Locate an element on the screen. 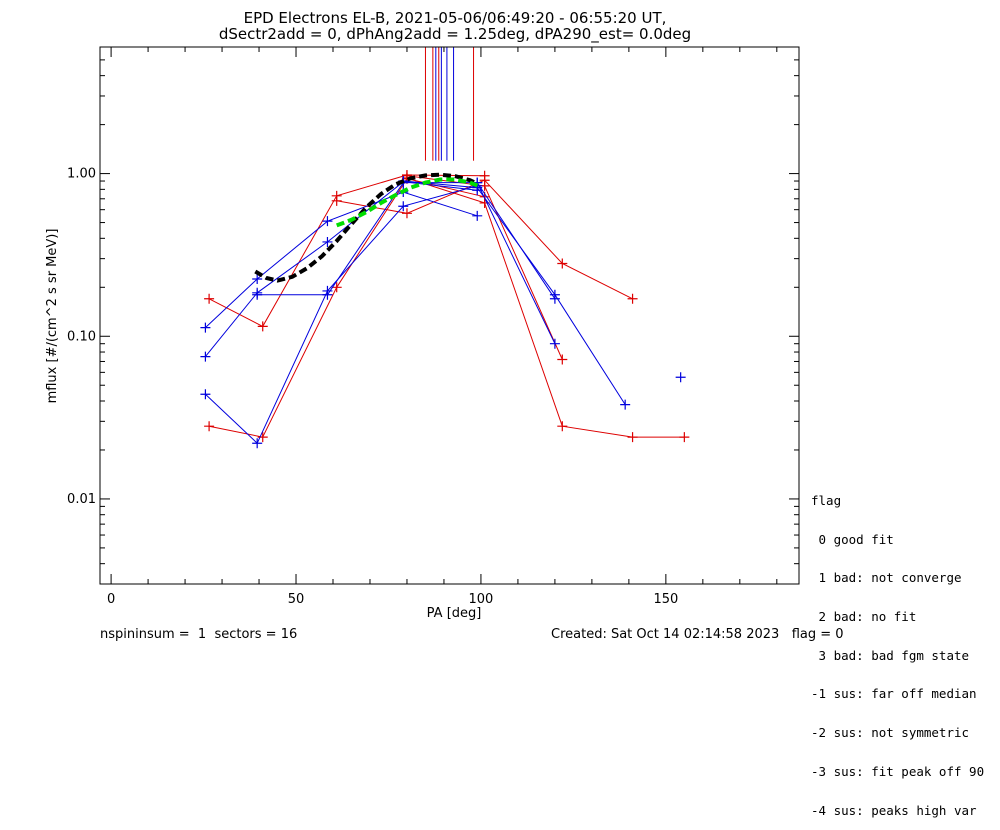 The height and width of the screenshot is (830, 1000). x-tick-label: 50 is located at coordinates (296, 599).